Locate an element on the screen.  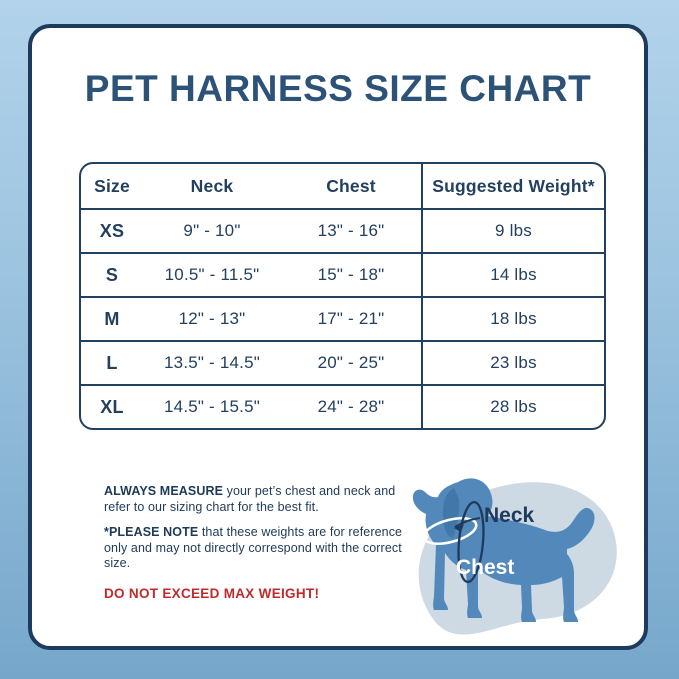
size-cell: XL is located at coordinates (112, 406).